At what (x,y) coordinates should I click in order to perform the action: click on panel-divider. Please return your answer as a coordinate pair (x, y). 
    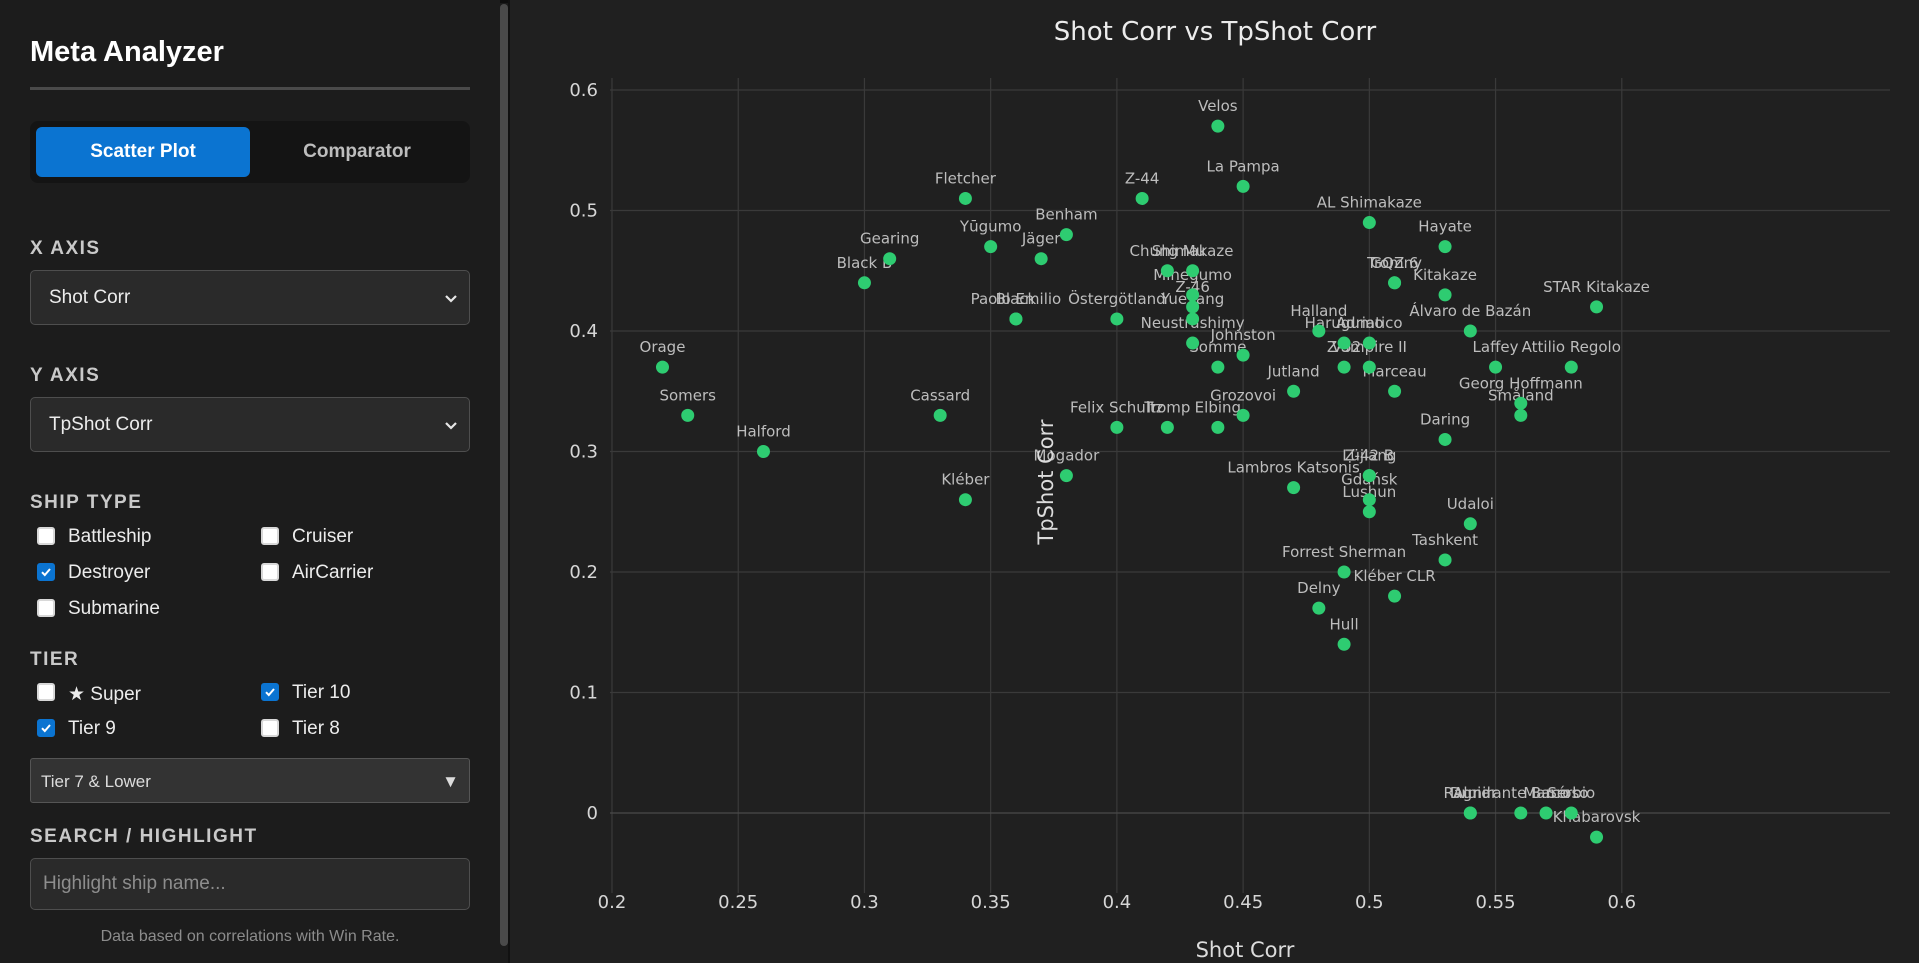
    Looking at the image, I should click on (509, 481).